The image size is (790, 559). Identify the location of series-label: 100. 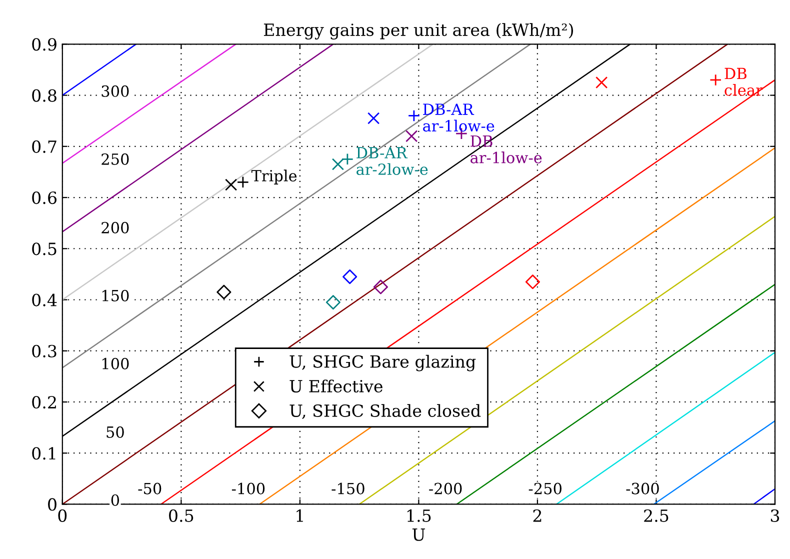
(115, 364).